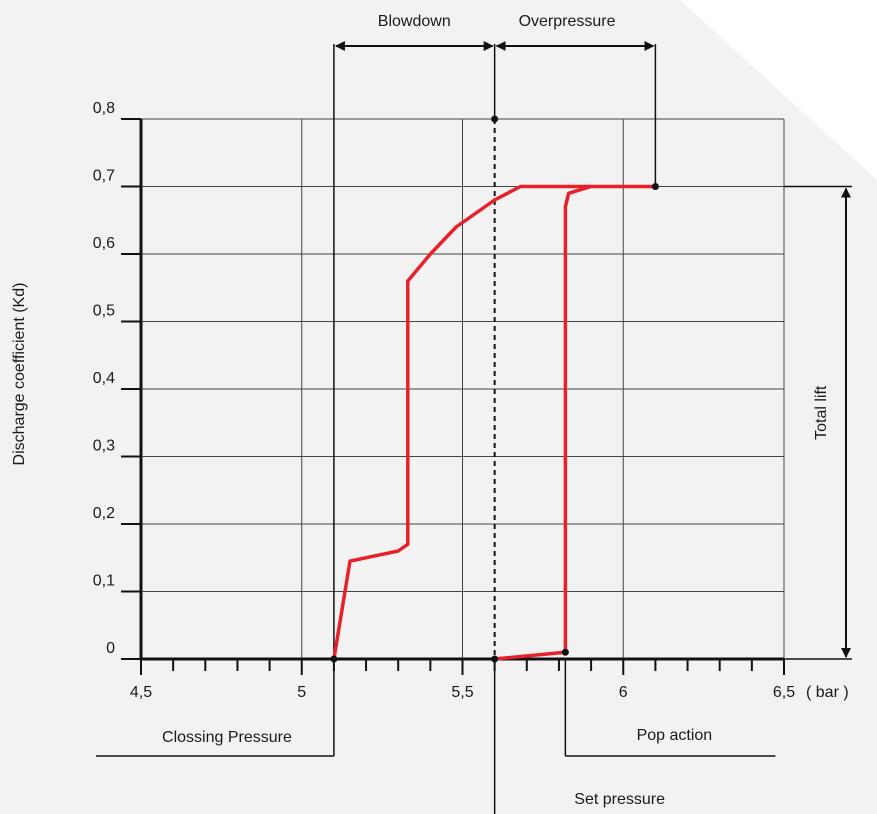 The image size is (877, 814). What do you see at coordinates (784, 692) in the screenshot?
I see `x-tick-label: 6,5` at bounding box center [784, 692].